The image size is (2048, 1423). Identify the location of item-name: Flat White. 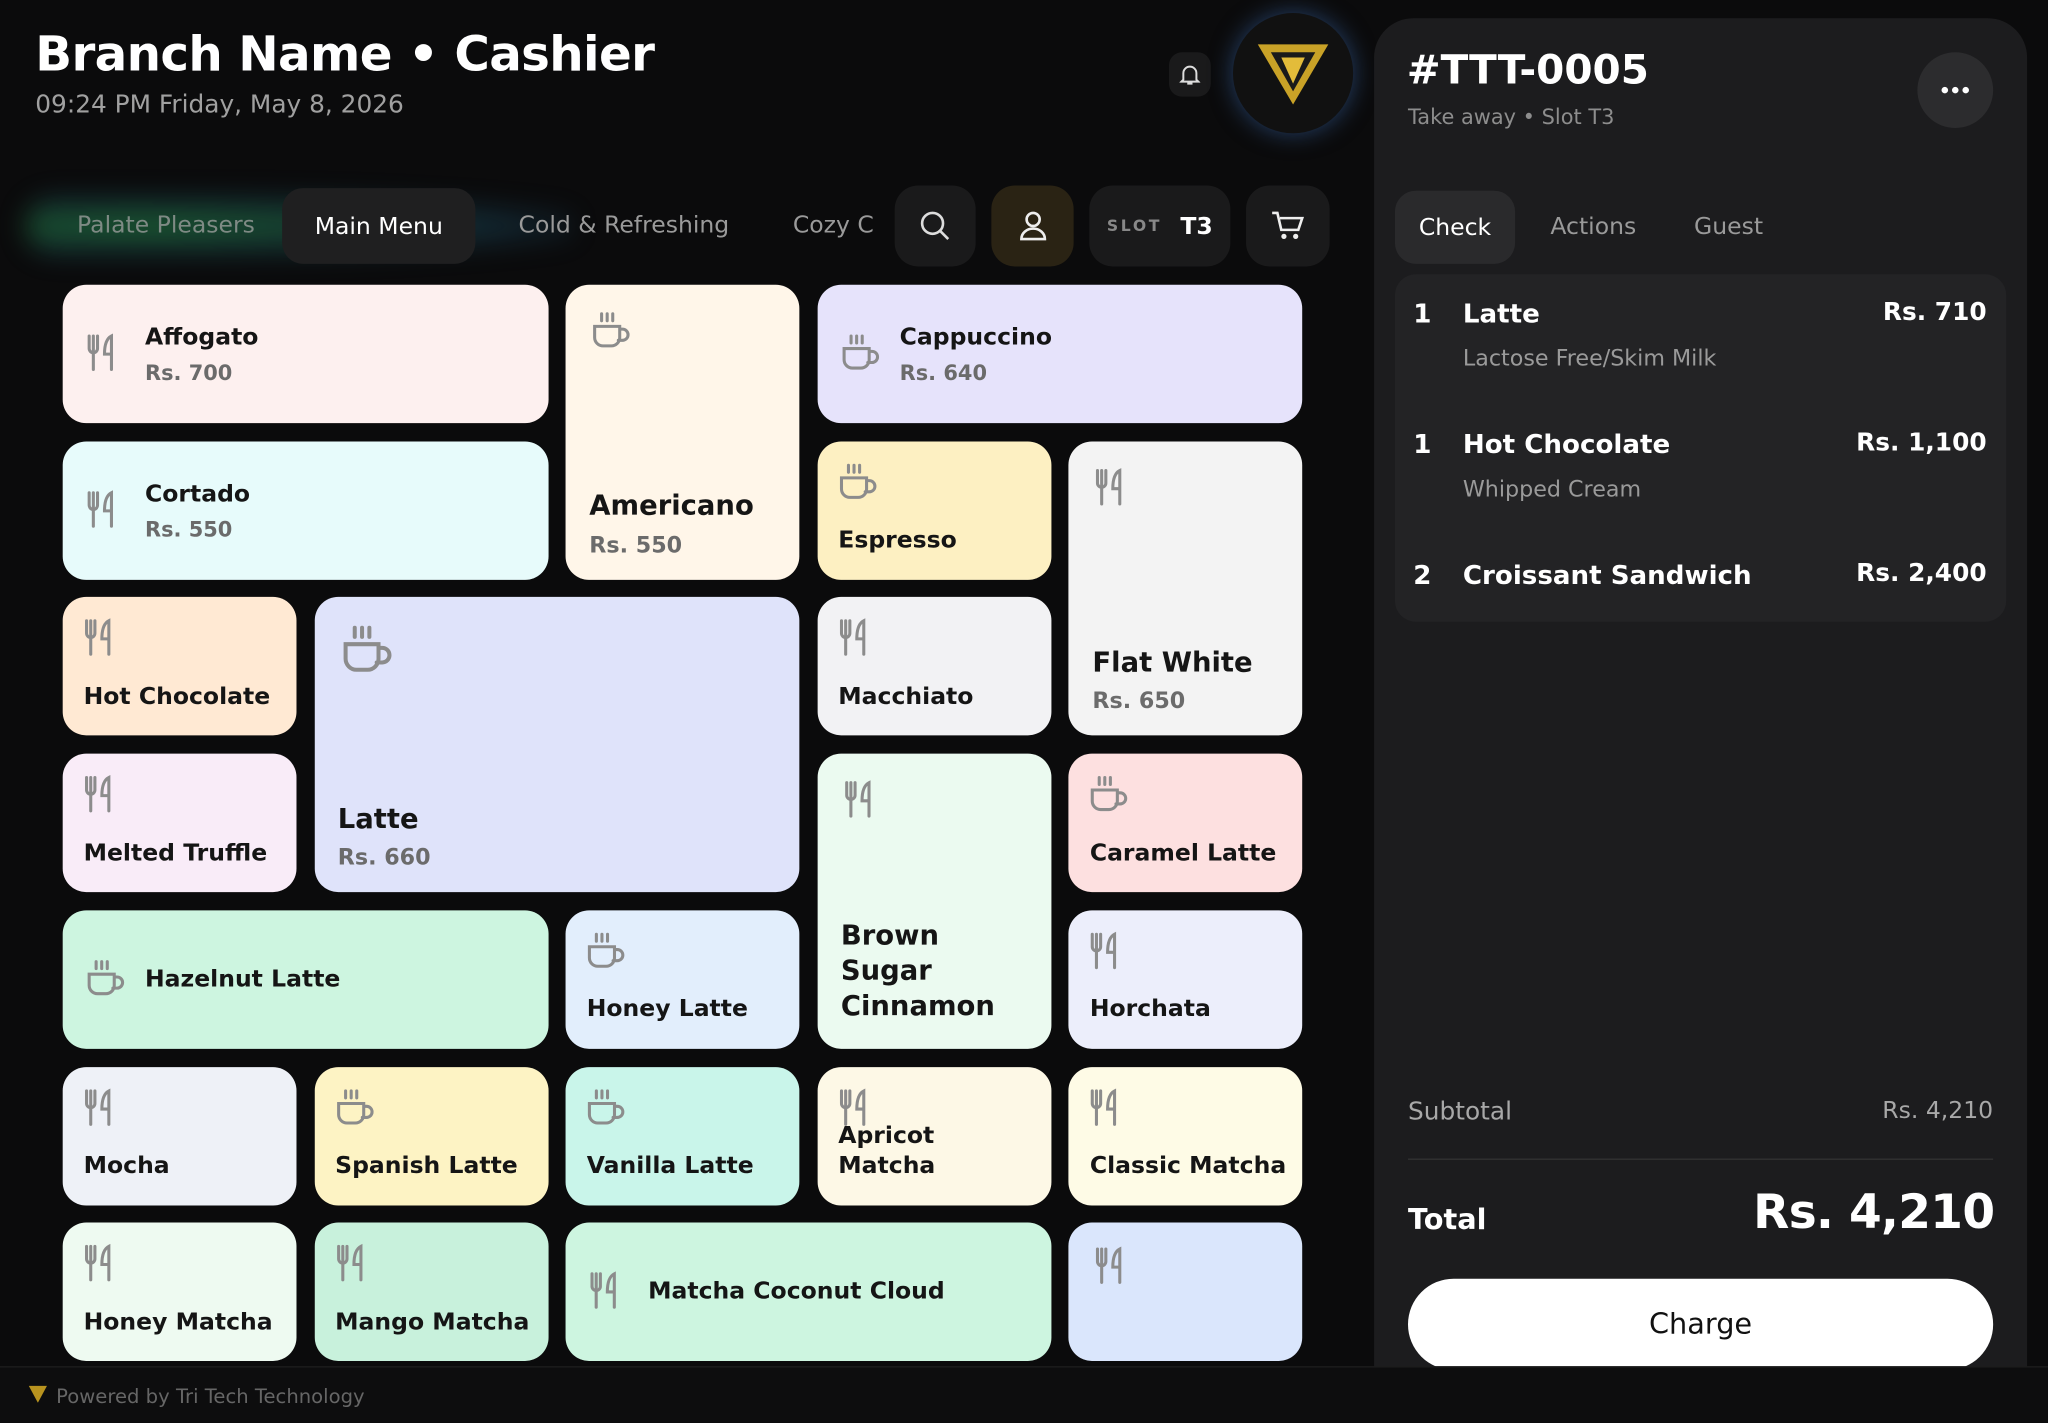
(1172, 662).